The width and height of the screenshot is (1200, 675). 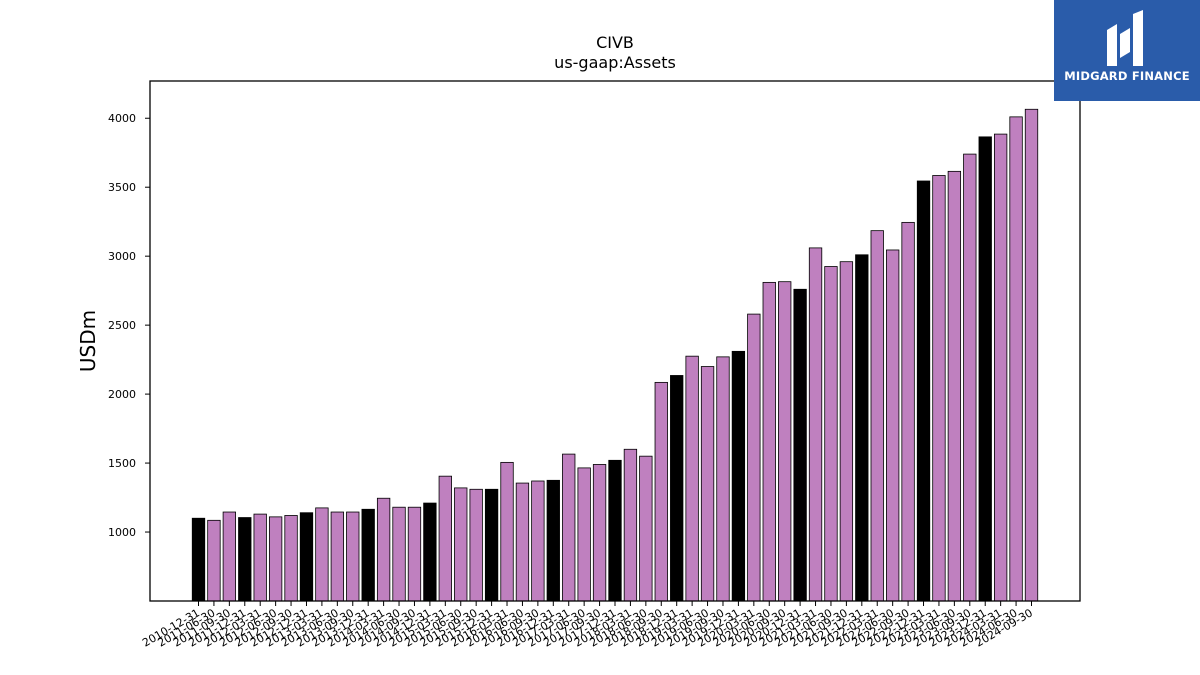 I want to click on chart-title: CIVB, so click(x=615, y=42).